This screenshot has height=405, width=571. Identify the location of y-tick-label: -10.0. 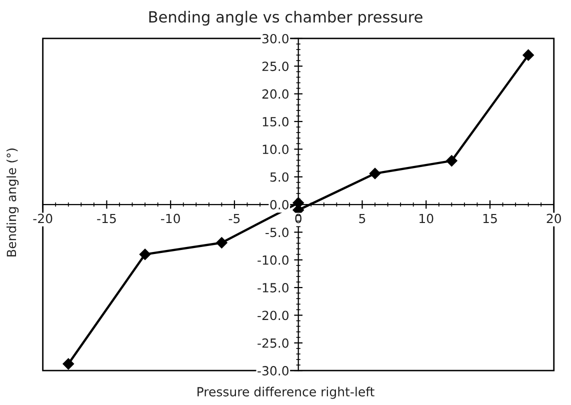
(273, 260).